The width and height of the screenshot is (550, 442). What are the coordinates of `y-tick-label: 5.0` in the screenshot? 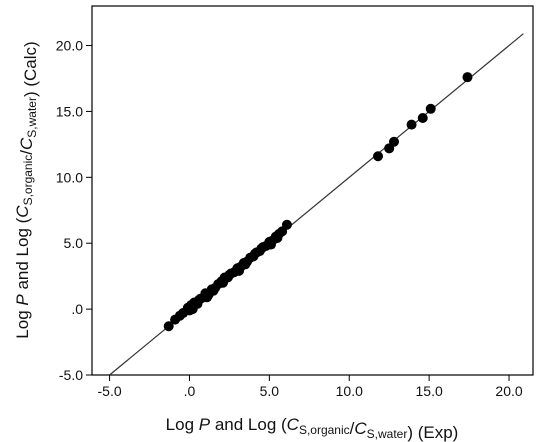 It's located at (74, 243).